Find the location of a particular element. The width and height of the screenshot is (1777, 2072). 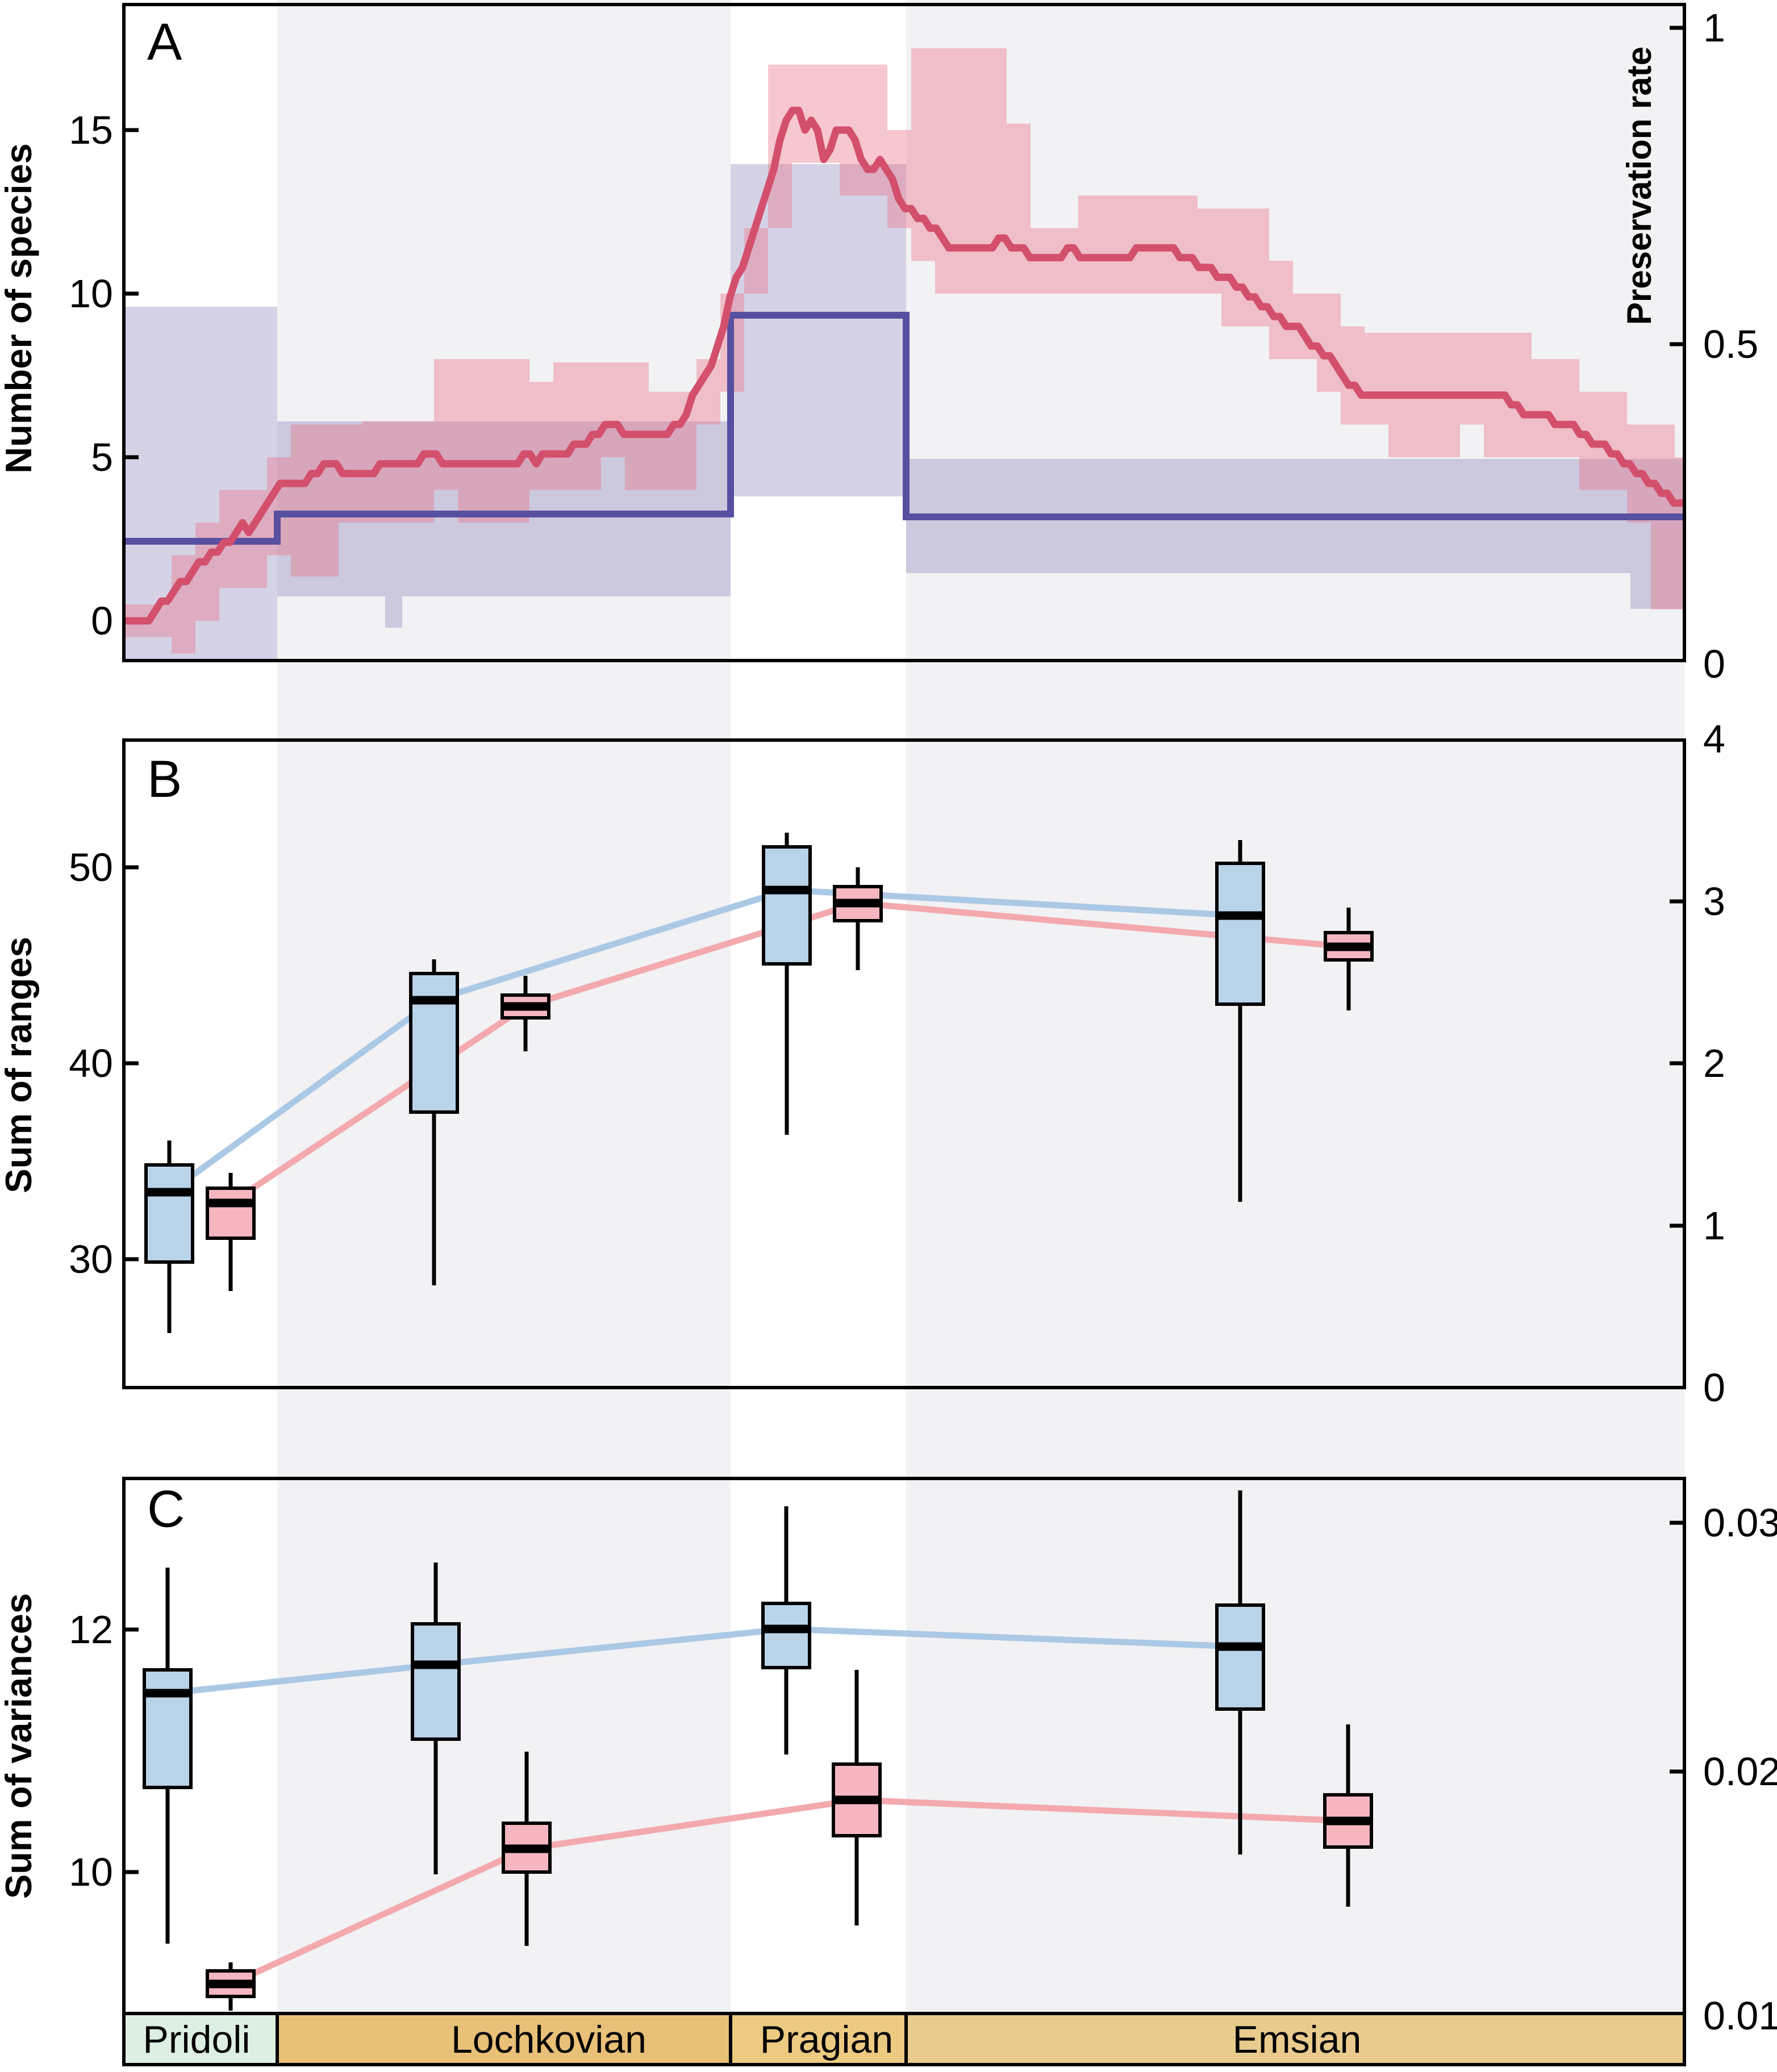

svg-text: 5 is located at coordinates (102, 457).